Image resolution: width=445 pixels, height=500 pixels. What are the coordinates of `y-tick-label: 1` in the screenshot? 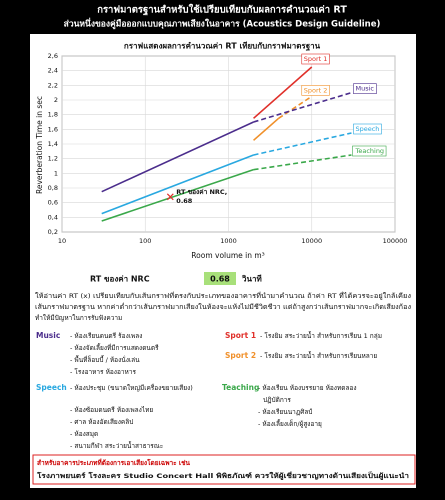 It's located at (56, 173).